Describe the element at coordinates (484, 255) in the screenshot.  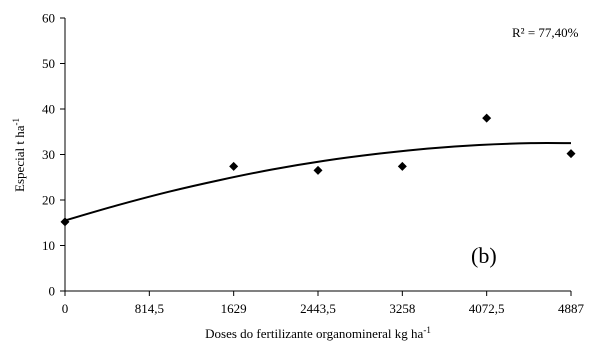
I see `panel-label: (b)` at that location.